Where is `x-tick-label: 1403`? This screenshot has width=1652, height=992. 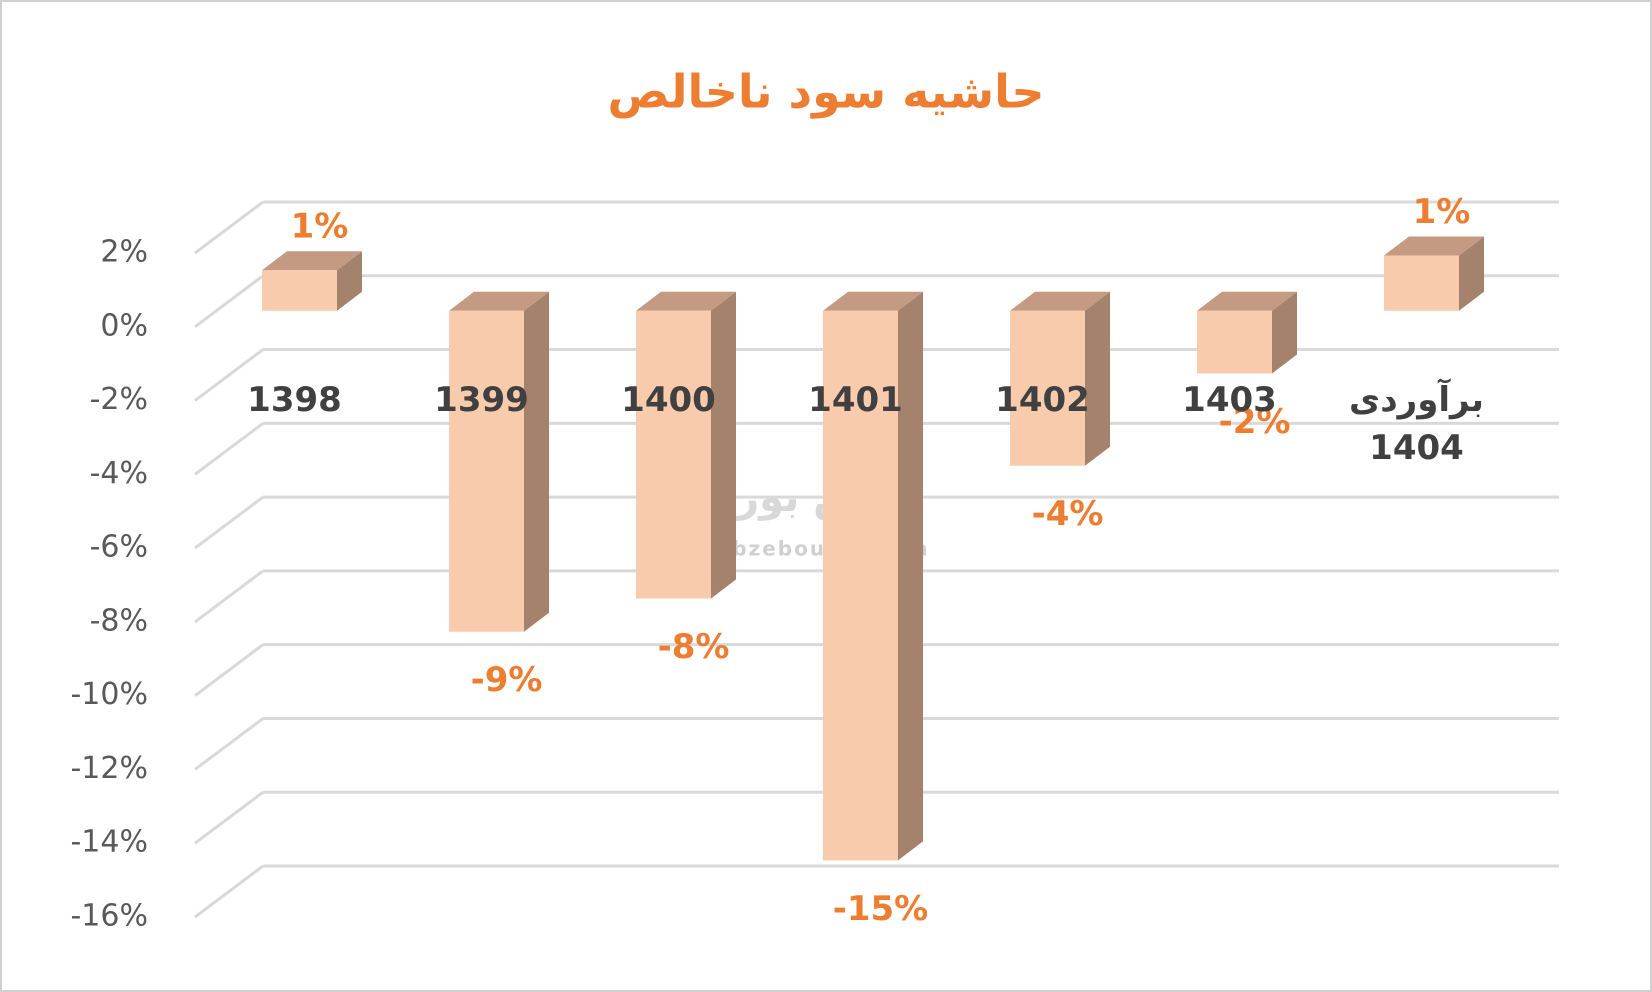 x-tick-label: 1403 is located at coordinates (1229, 400).